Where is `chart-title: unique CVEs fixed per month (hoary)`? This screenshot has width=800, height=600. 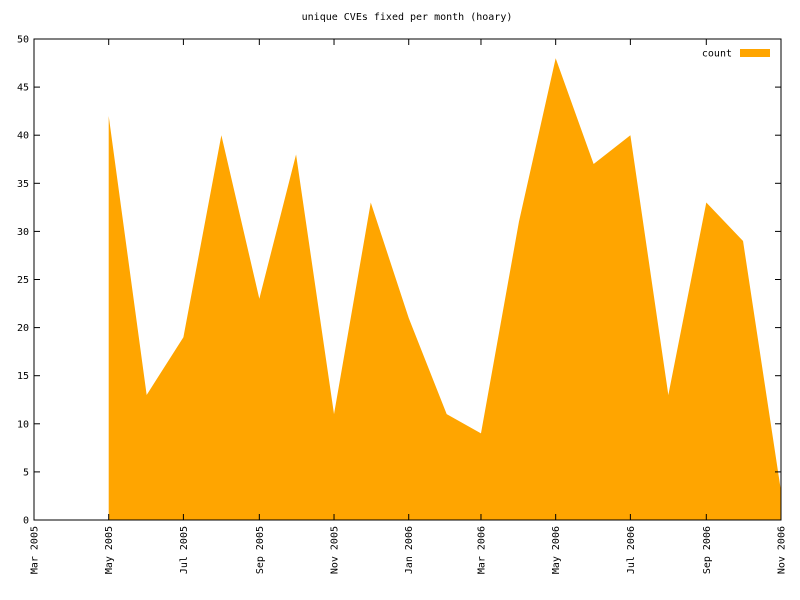
chart-title: unique CVEs fixed per month (hoary) is located at coordinates (407, 17).